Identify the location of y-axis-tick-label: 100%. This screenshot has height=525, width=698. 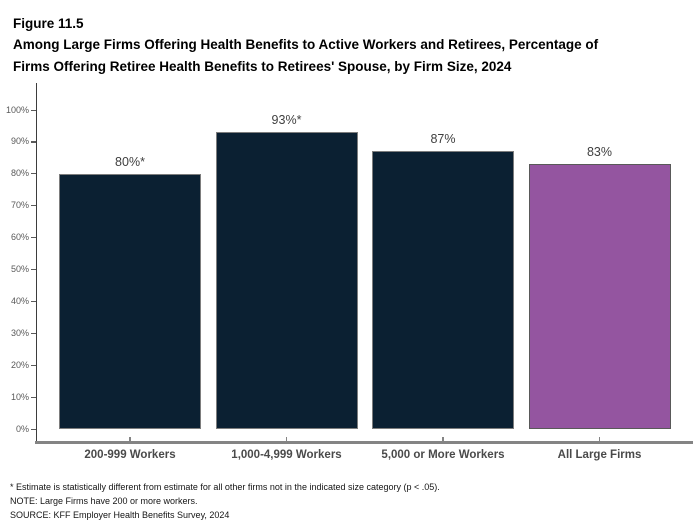
(17, 109).